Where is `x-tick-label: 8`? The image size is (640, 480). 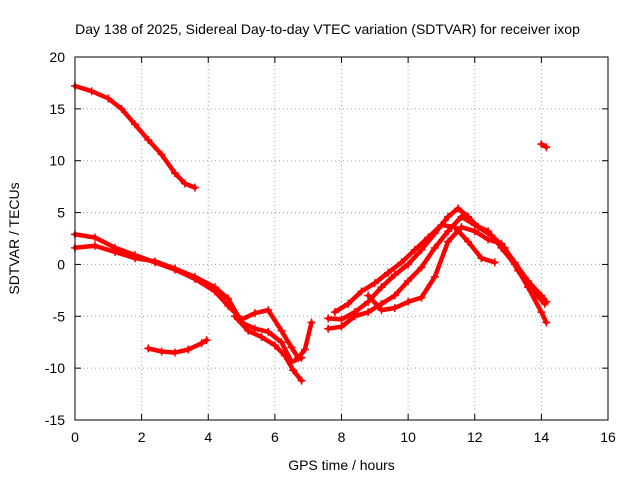
x-tick-label: 8 is located at coordinates (342, 437).